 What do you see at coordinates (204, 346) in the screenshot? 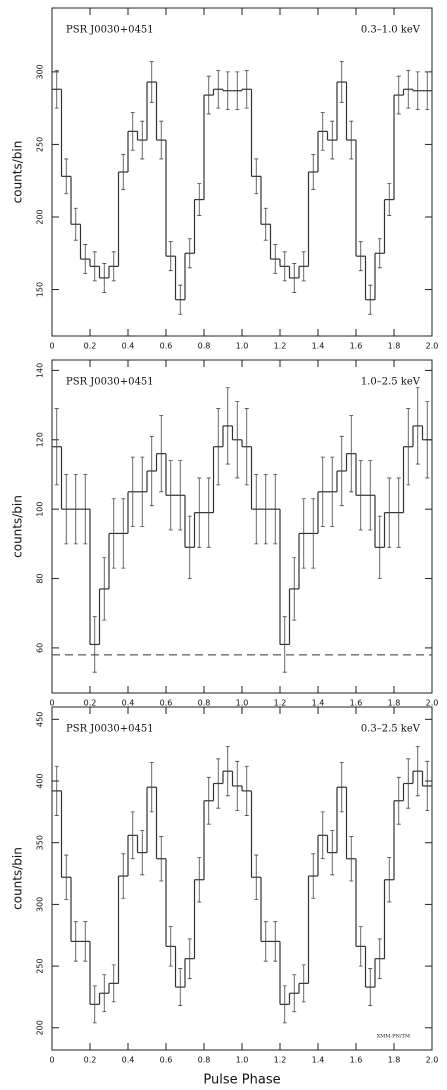
I see `x-tick-label: 0.8` at bounding box center [204, 346].